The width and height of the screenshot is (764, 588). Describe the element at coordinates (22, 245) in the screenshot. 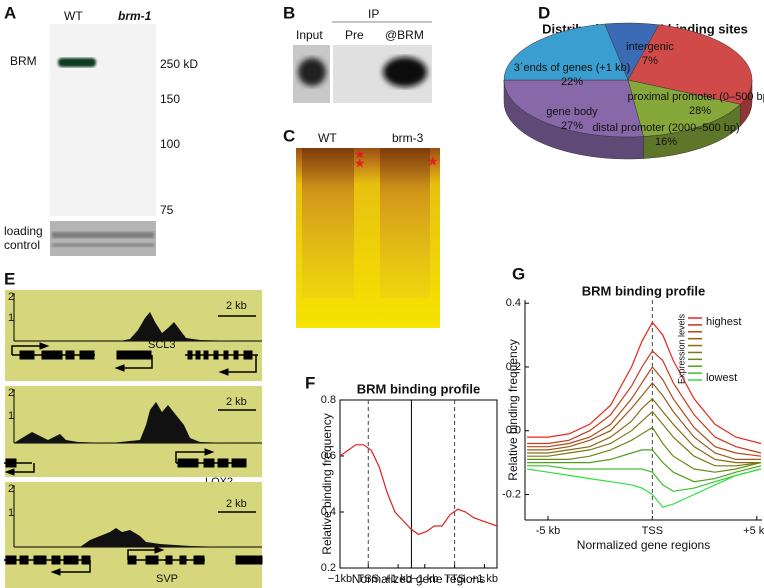

I see `control-label: control` at that location.